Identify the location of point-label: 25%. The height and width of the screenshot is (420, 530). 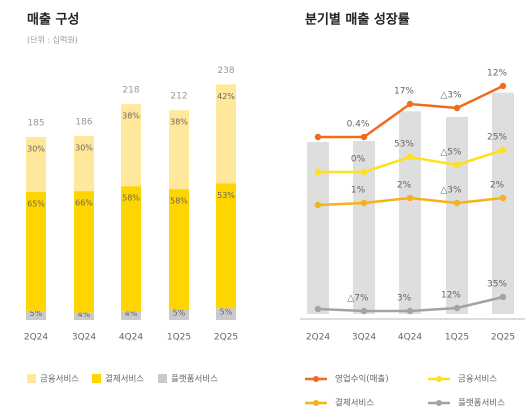
(497, 138).